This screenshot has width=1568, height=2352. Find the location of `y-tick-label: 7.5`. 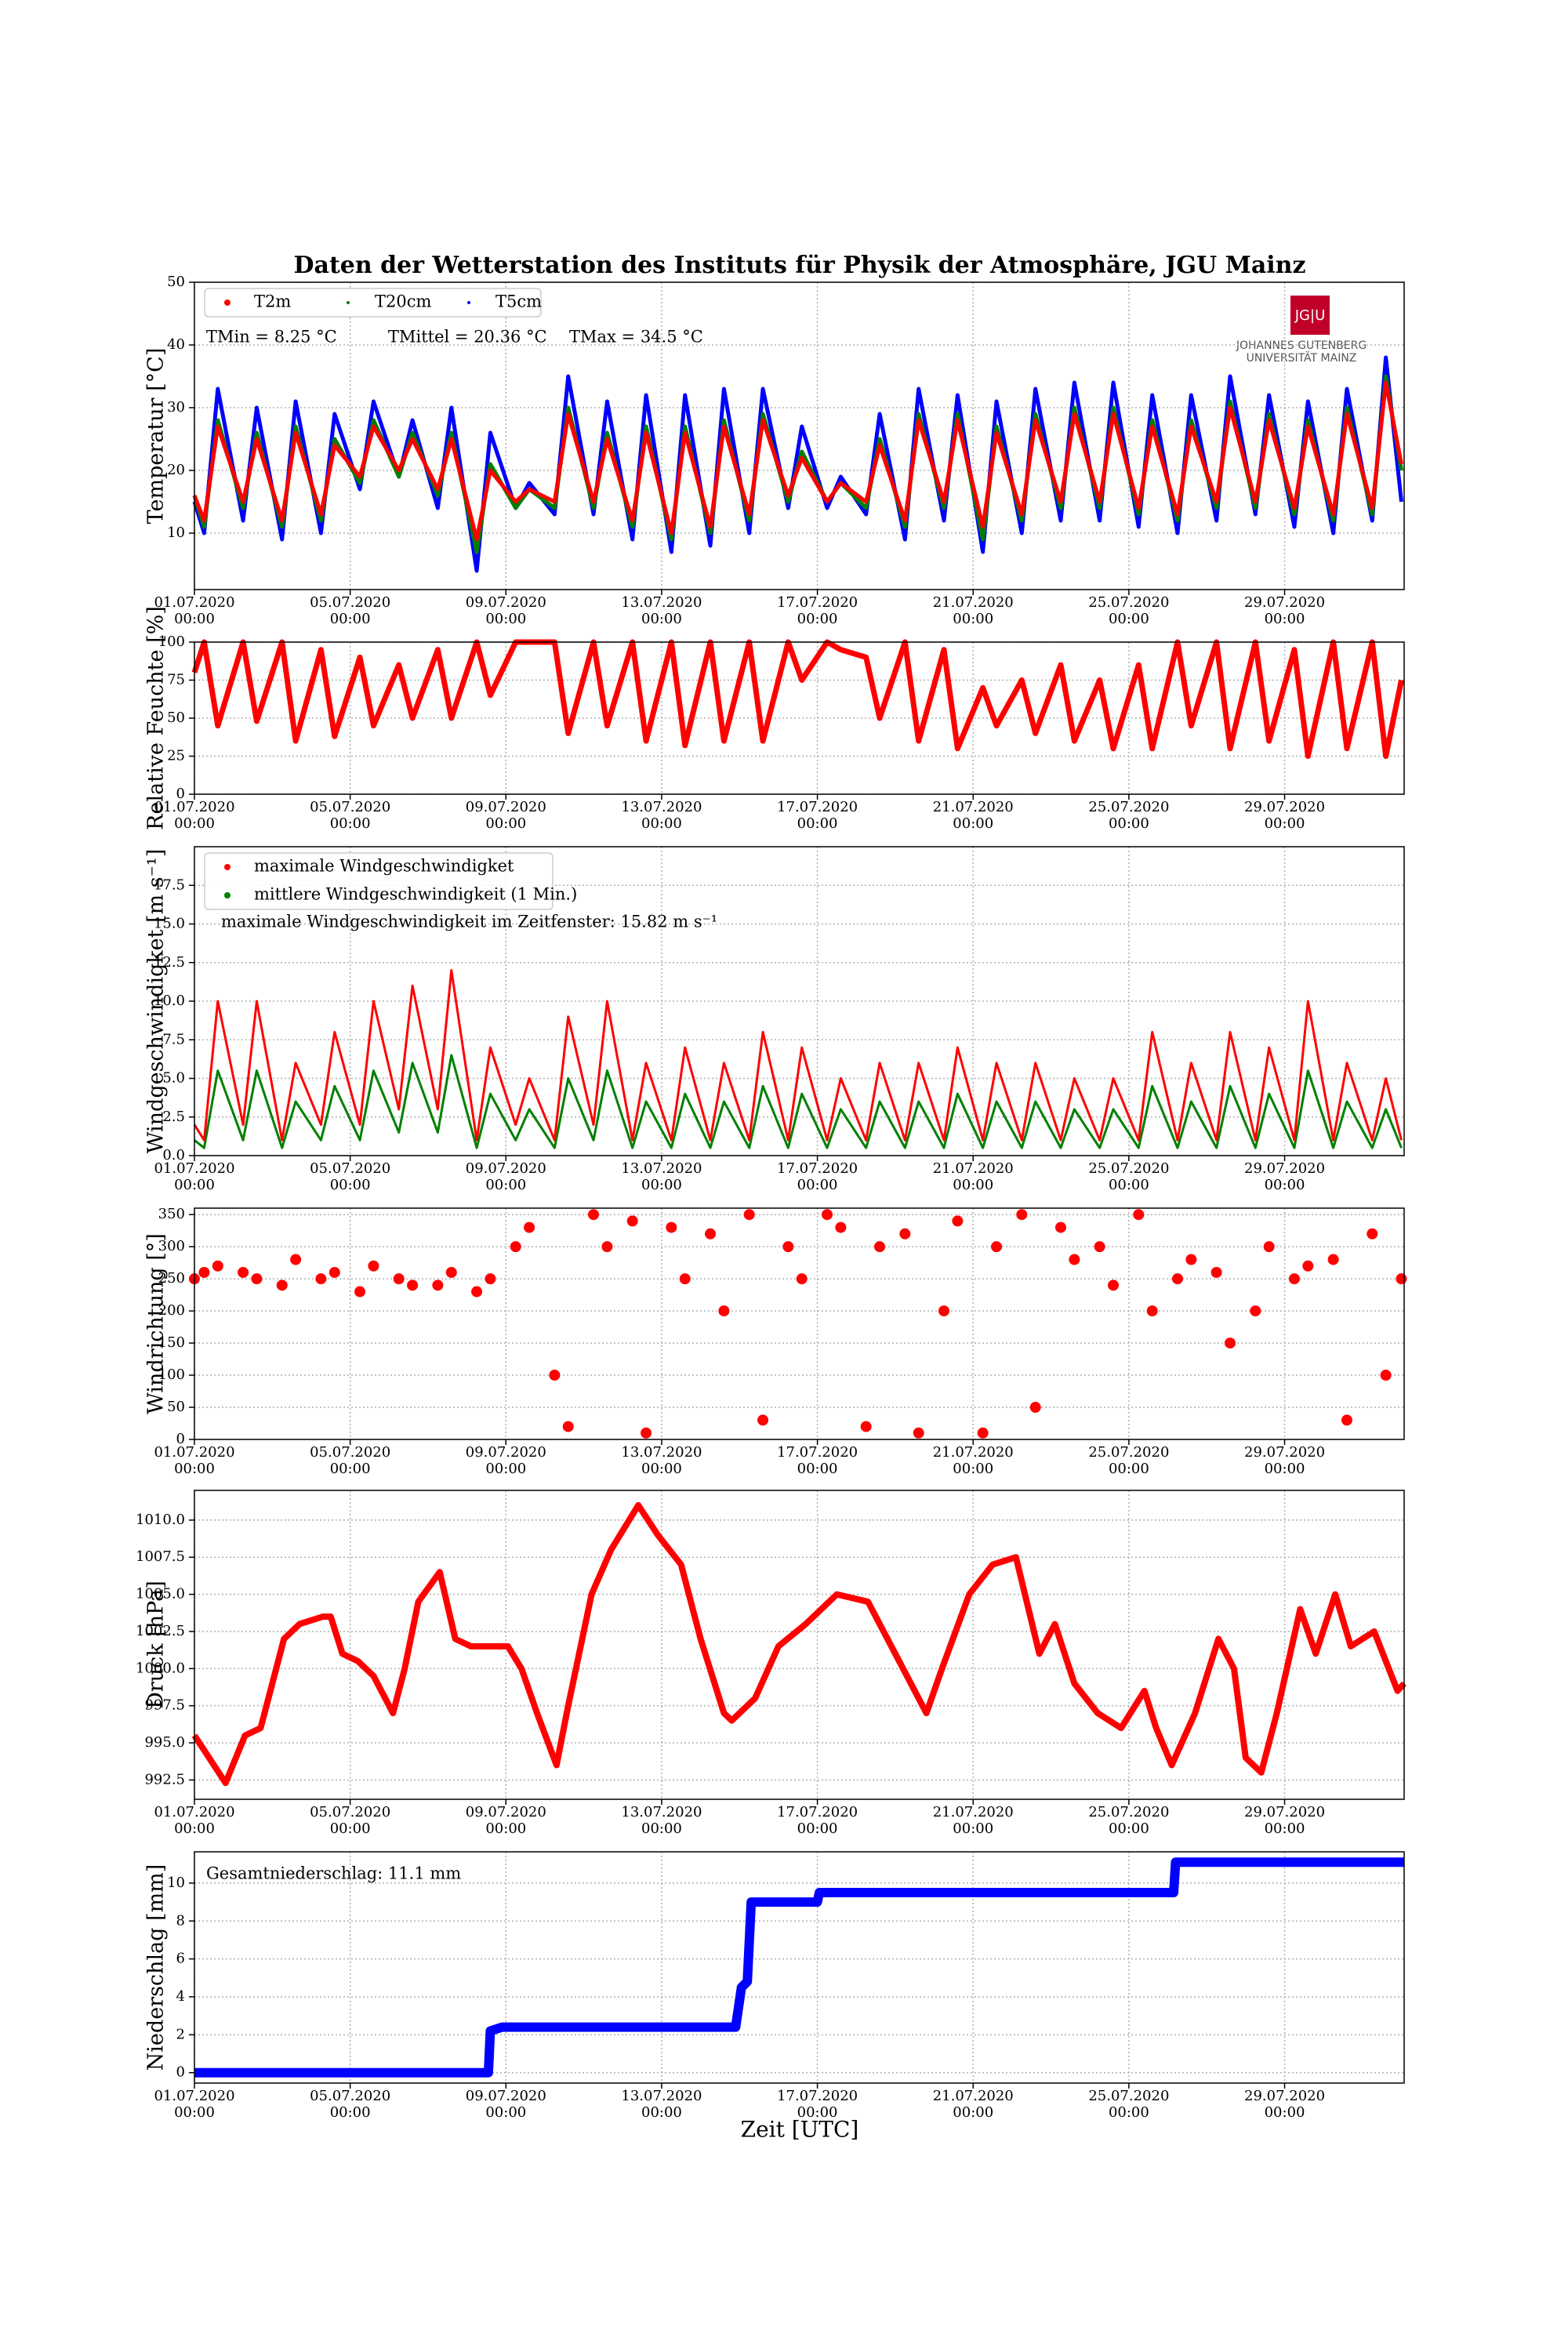

y-tick-label: 7.5 is located at coordinates (173, 1039).